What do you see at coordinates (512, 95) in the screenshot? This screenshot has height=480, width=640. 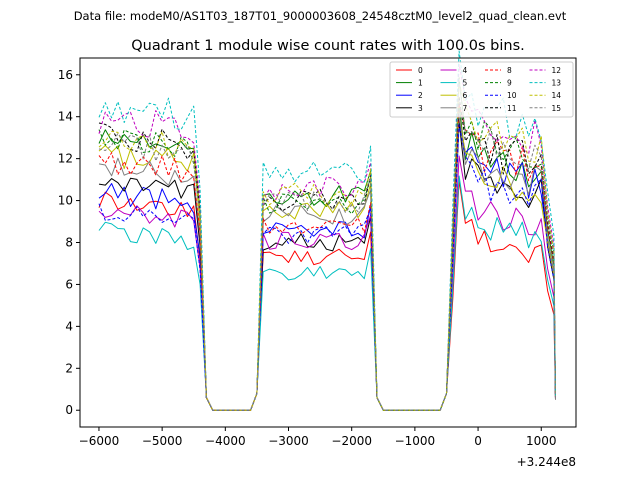 I see `legend-label-10: 10` at bounding box center [512, 95].